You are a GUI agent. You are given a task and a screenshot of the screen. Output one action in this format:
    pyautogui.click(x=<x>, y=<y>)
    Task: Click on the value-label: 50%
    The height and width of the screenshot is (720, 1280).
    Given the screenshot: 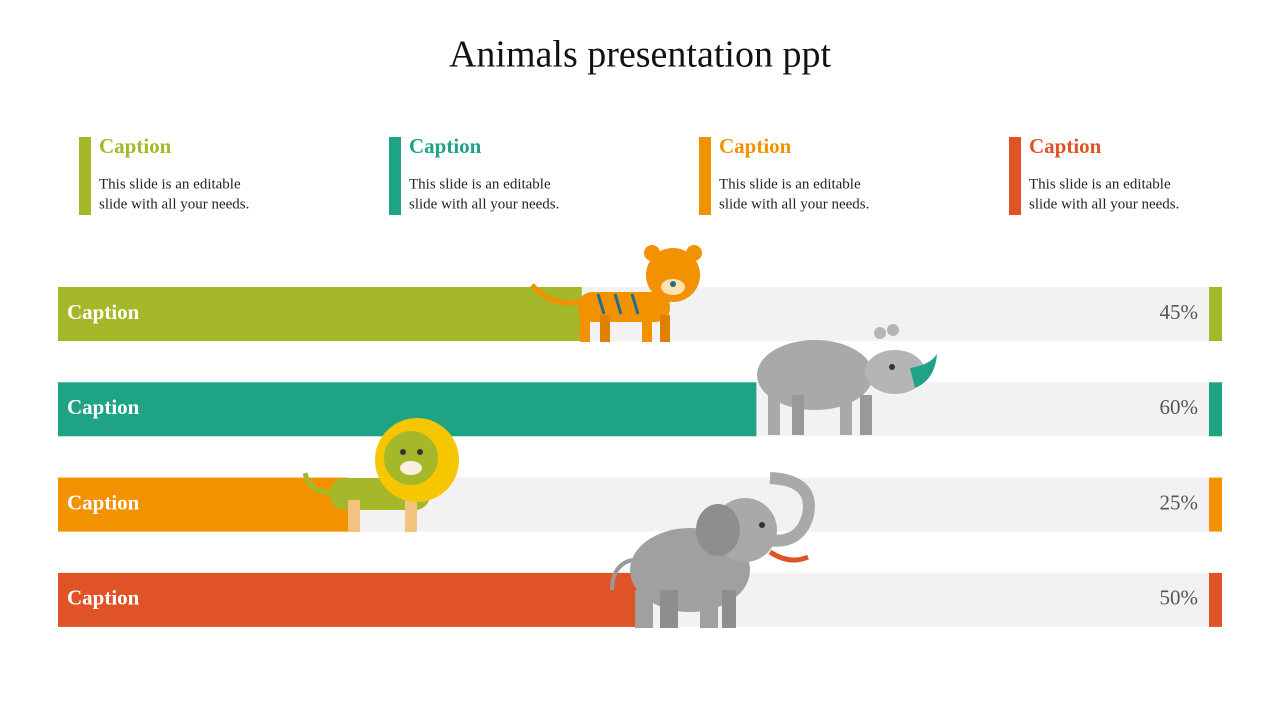 What is the action you would take?
    pyautogui.click(x=1179, y=598)
    